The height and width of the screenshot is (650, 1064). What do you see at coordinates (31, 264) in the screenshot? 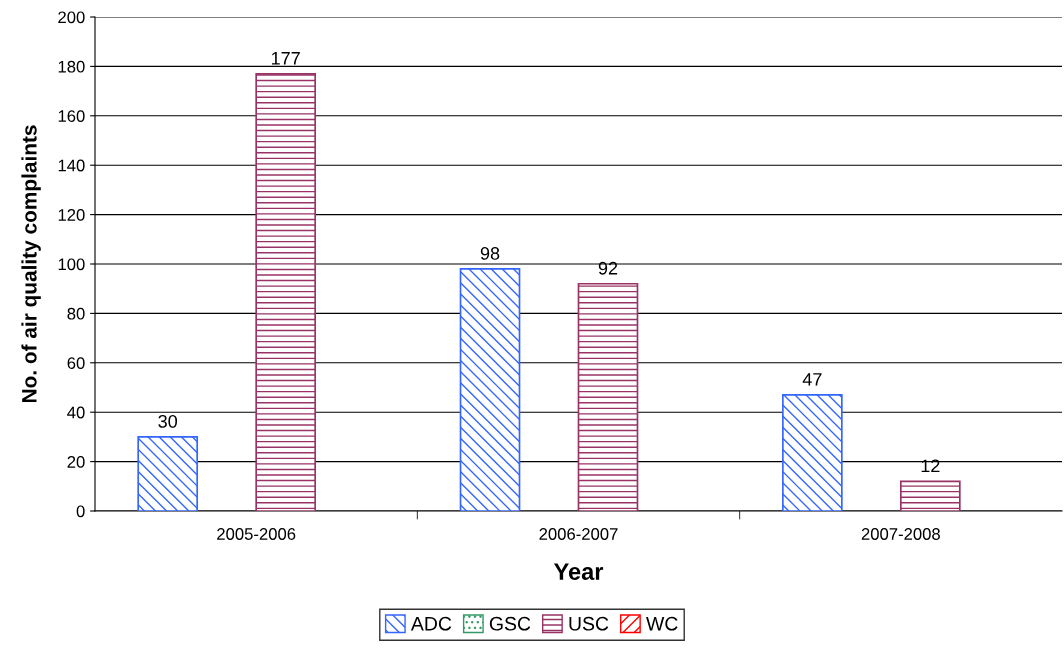
I see `y-axis-title: No. of air quality complaints` at bounding box center [31, 264].